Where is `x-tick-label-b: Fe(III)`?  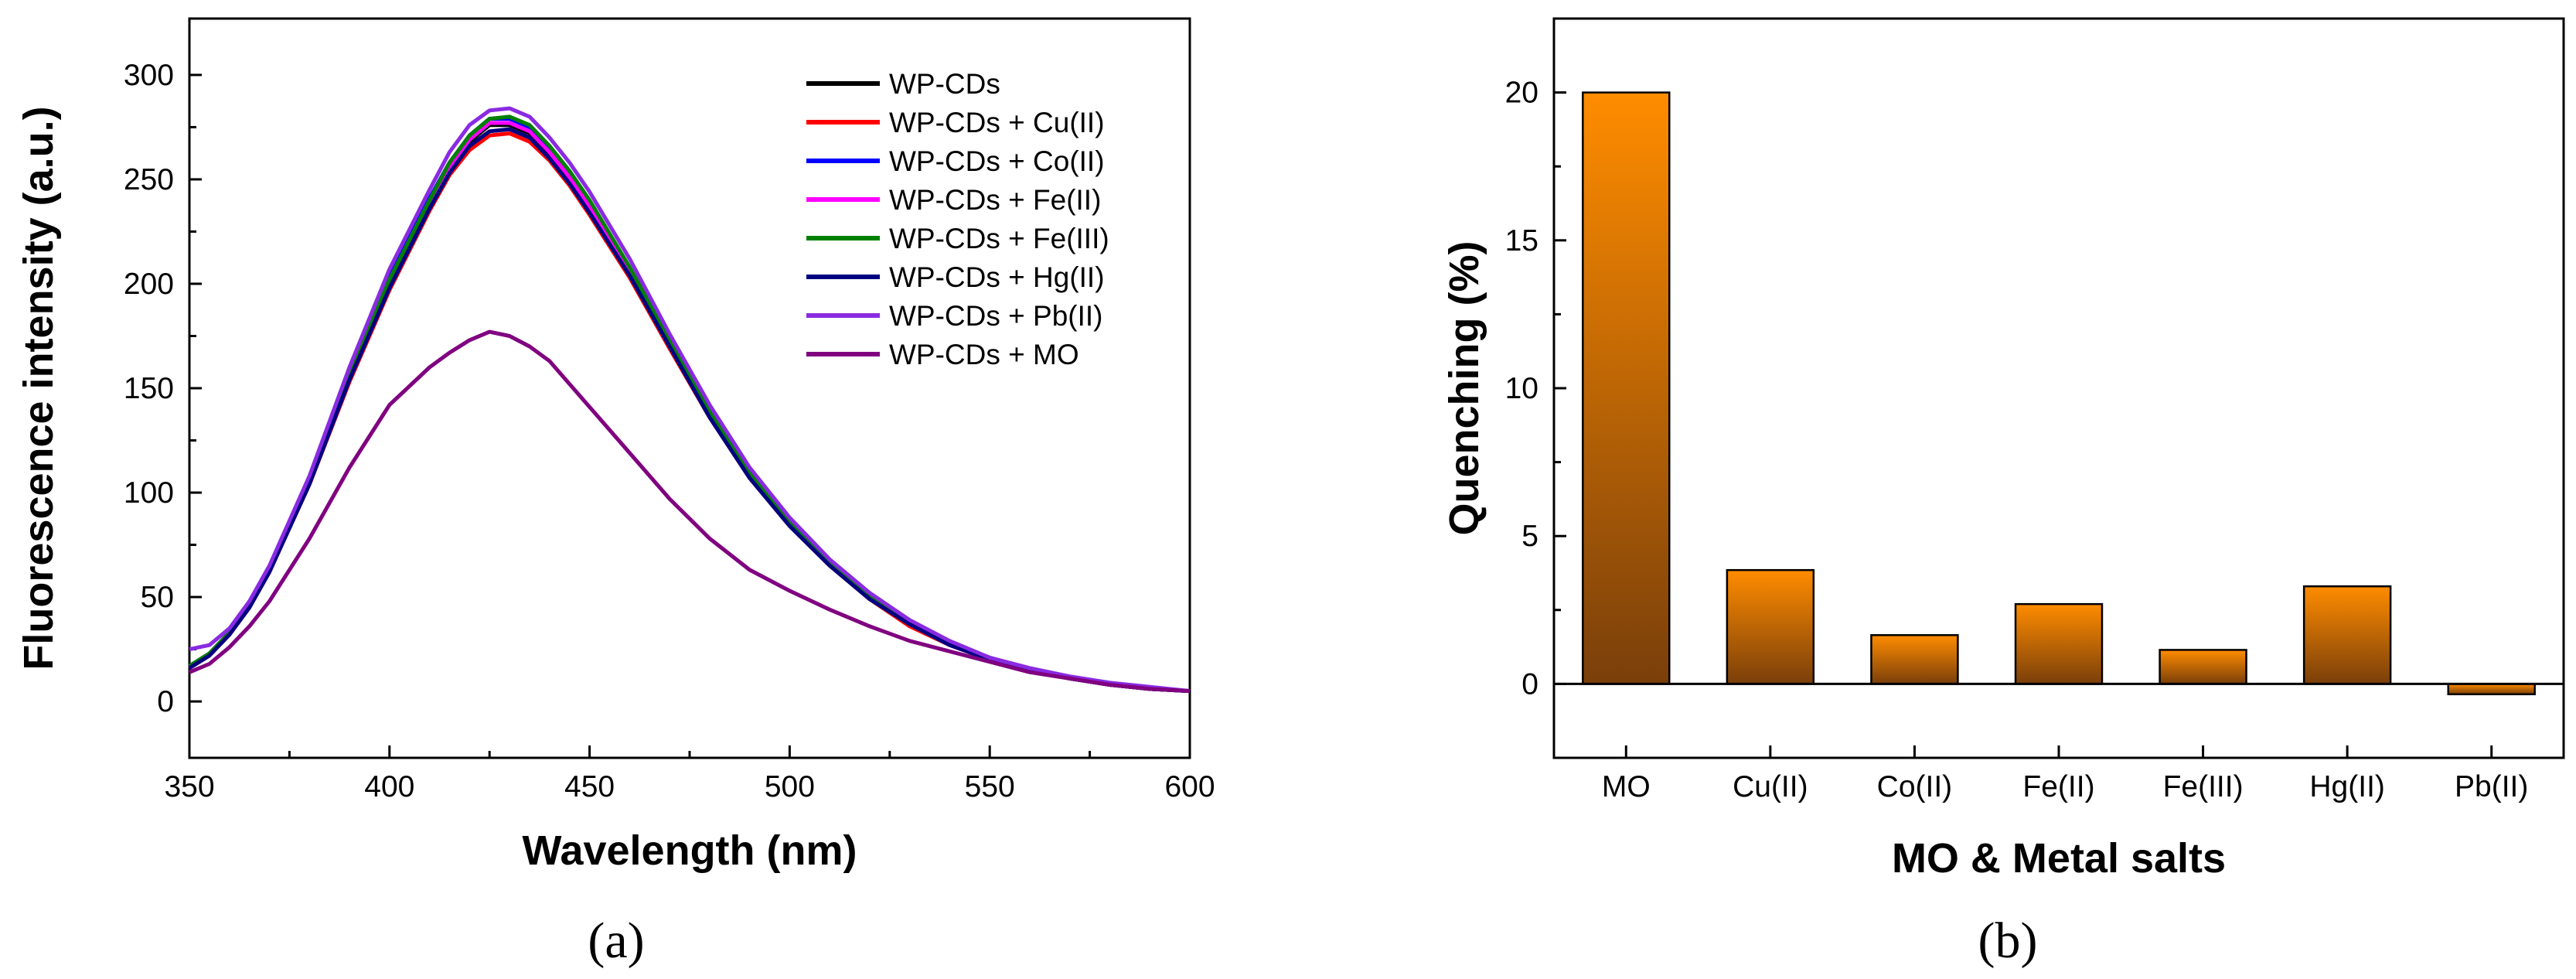 x-tick-label-b: Fe(III) is located at coordinates (2203, 786).